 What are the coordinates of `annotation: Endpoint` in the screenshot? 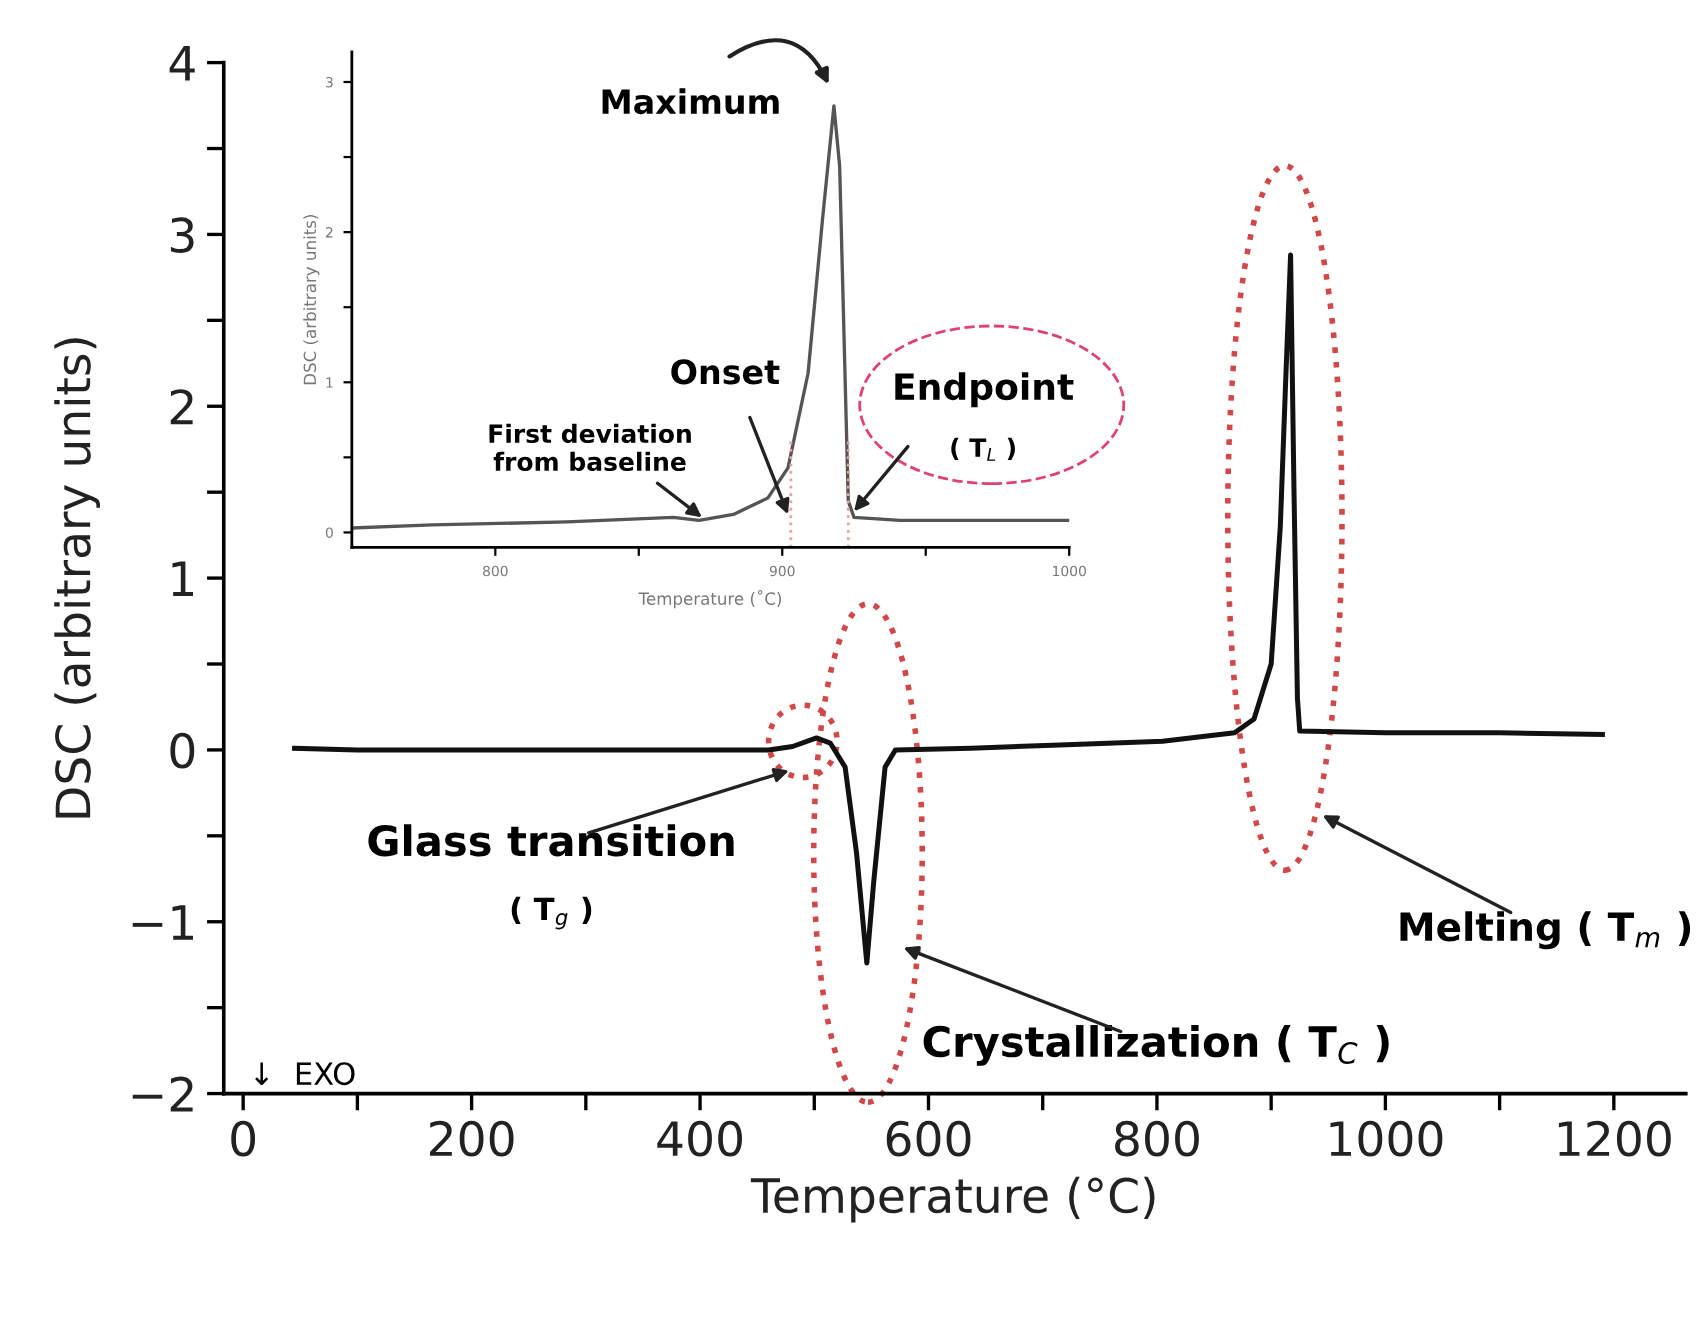 It's located at (984, 390).